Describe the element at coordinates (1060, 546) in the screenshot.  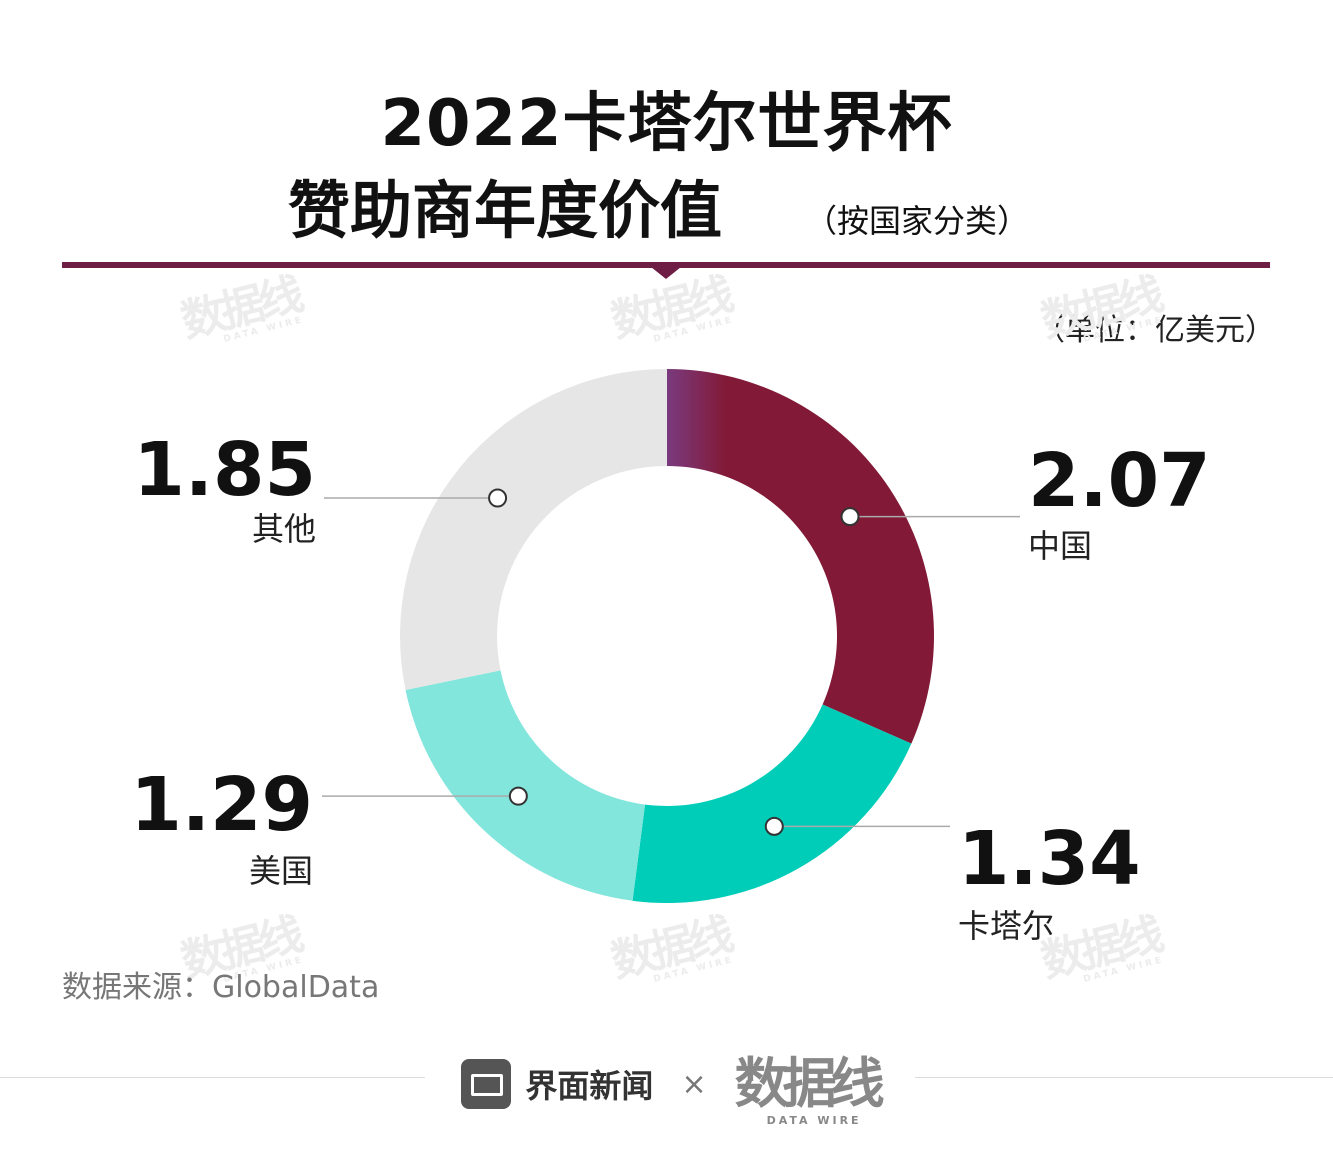
I see `category-label-china: 中国` at that location.